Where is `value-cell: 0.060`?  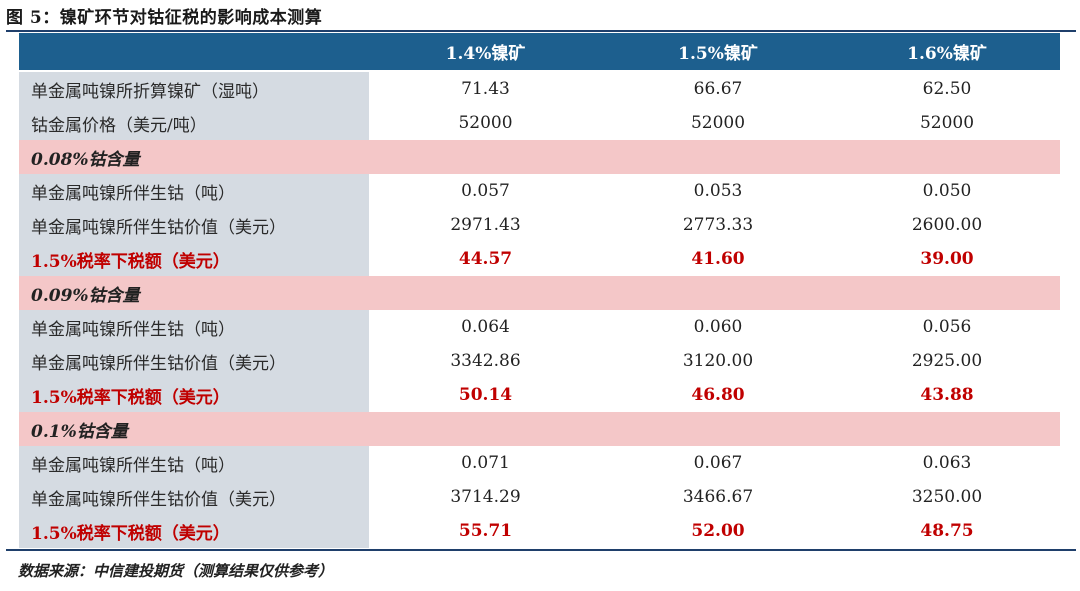 value-cell: 0.060 is located at coordinates (718, 327).